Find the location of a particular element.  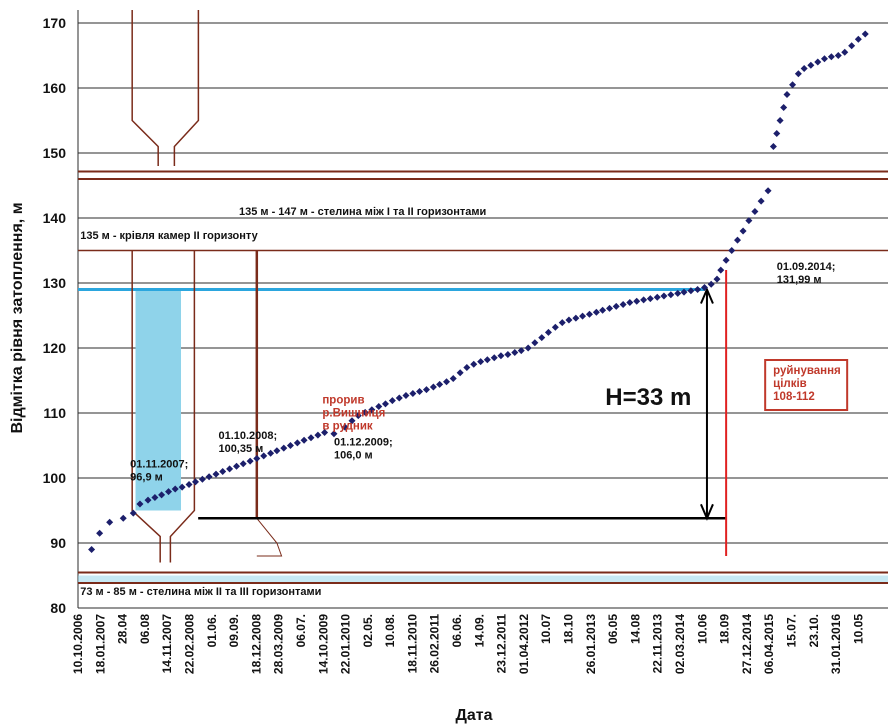

delta-h-arrowhead-top is located at coordinates (707, 295).